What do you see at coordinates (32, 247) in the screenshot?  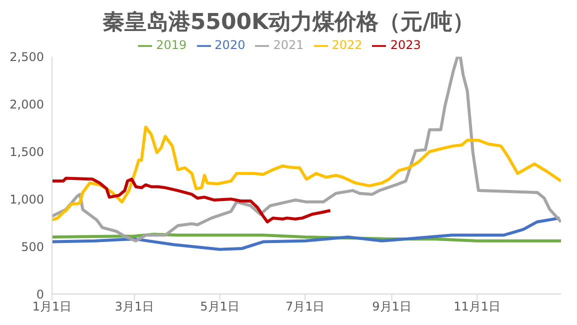 I see `y-tick-label: 500` at bounding box center [32, 247].